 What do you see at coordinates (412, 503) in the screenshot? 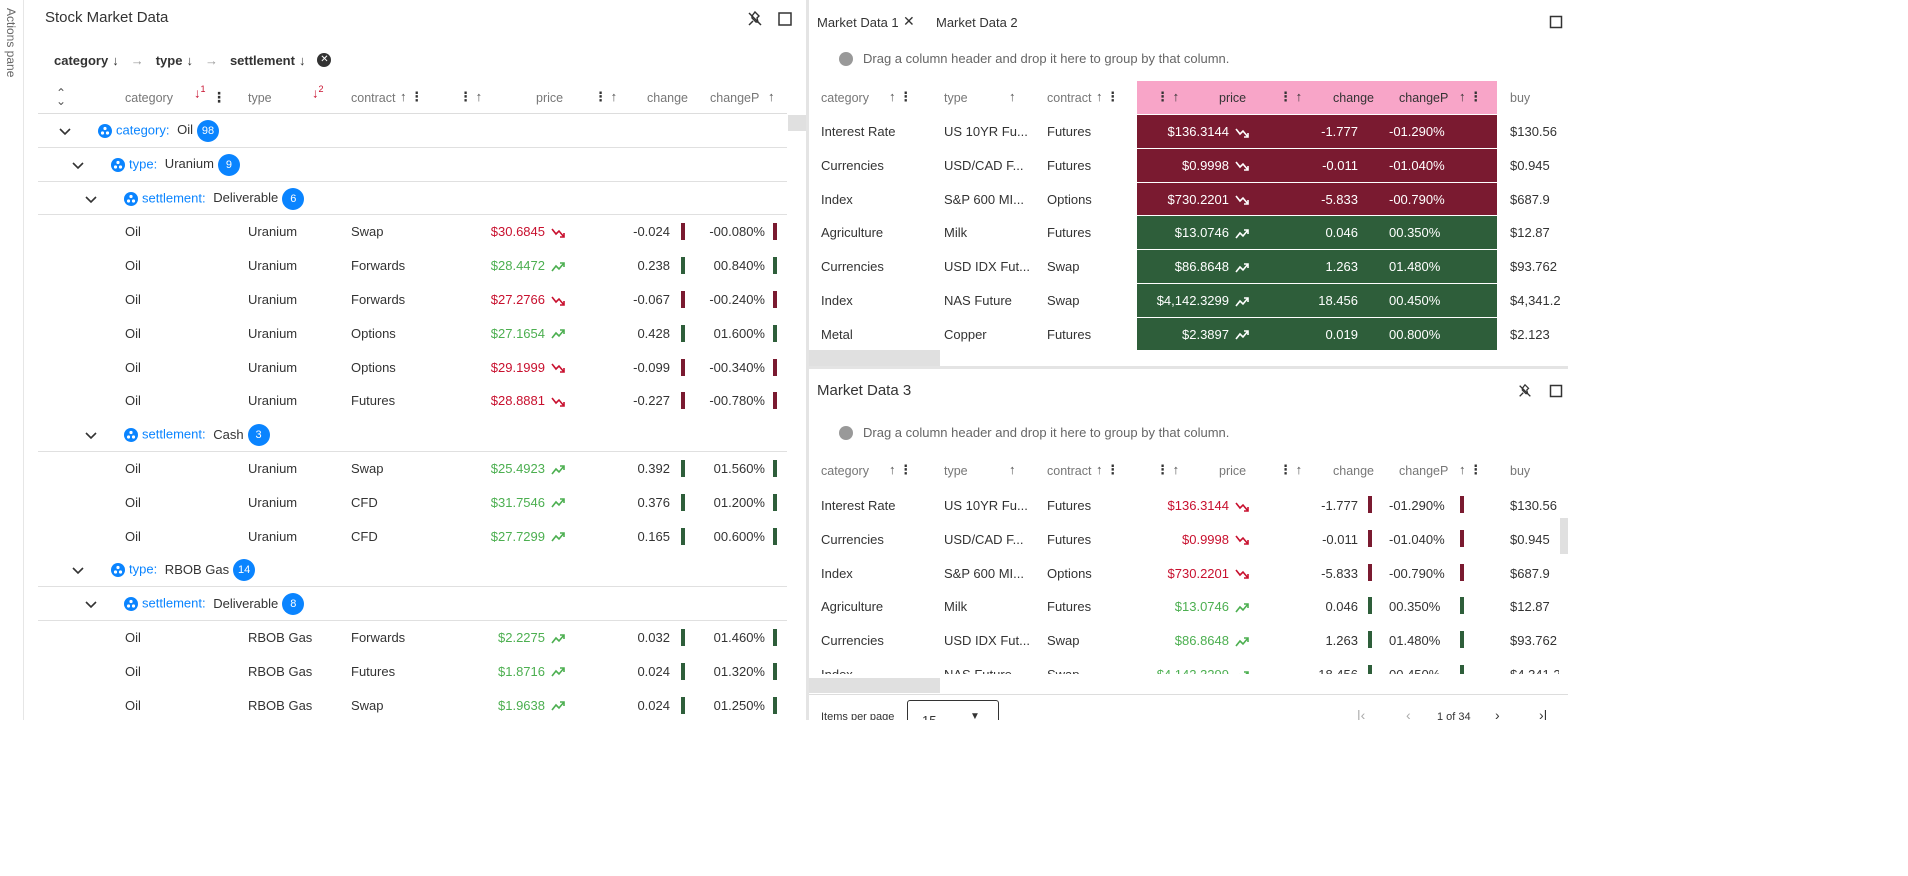
I see `table-row: Oil Uranium CFD $31.7546 0.376 01.200%` at bounding box center [412, 503].